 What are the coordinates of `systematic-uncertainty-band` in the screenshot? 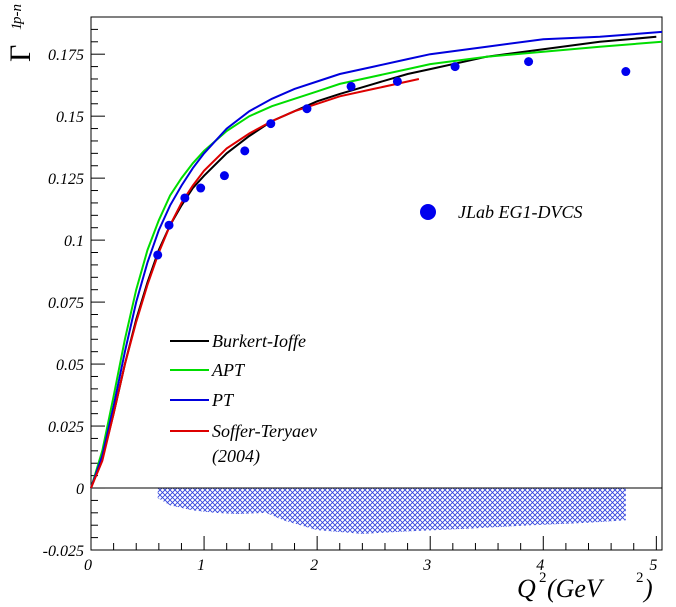 It's located at (391, 511).